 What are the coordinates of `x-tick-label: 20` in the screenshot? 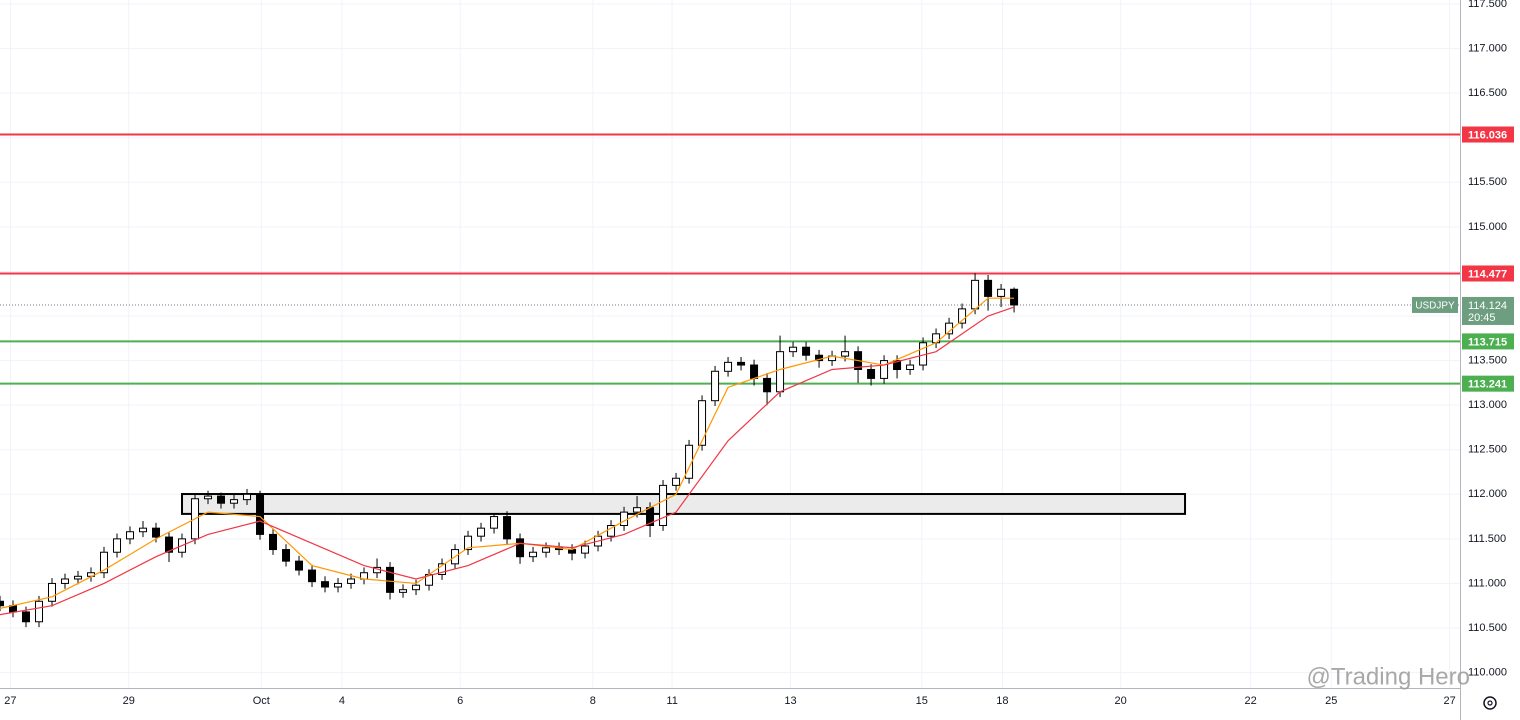 It's located at (1121, 701).